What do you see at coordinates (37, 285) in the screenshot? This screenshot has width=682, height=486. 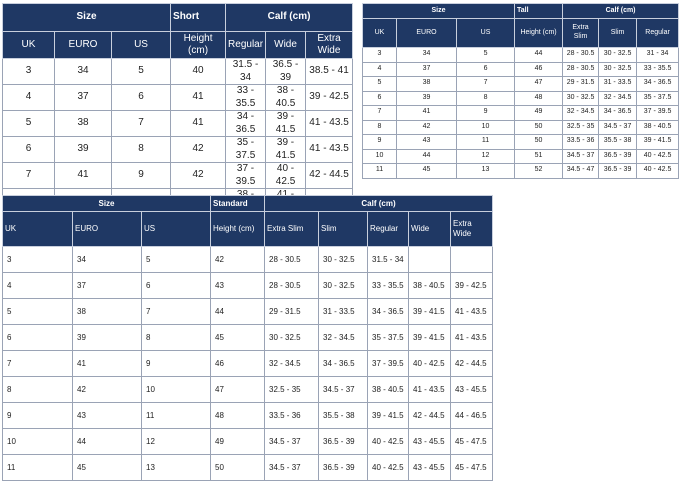 I see `table-cell: 4` at bounding box center [37, 285].